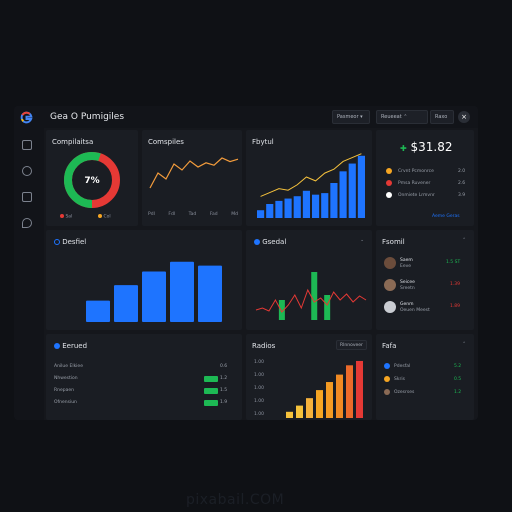  I want to click on item-label: Pmsa Ruvener, so click(414, 183).